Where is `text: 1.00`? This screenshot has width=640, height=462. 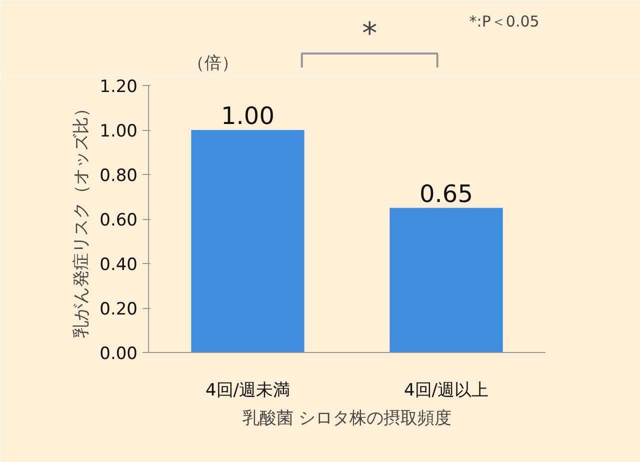 text: 1.00 is located at coordinates (119, 132).